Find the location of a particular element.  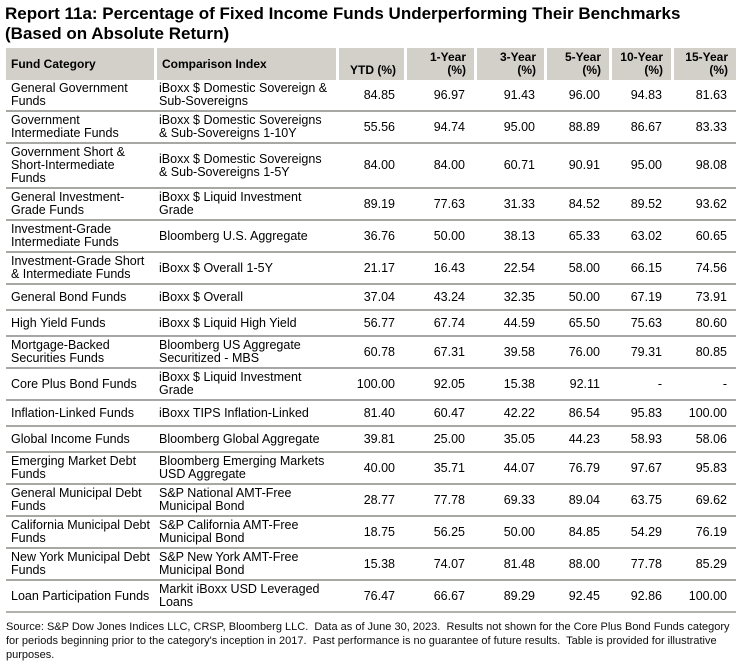

value-cell: 54.29 is located at coordinates (640, 531).